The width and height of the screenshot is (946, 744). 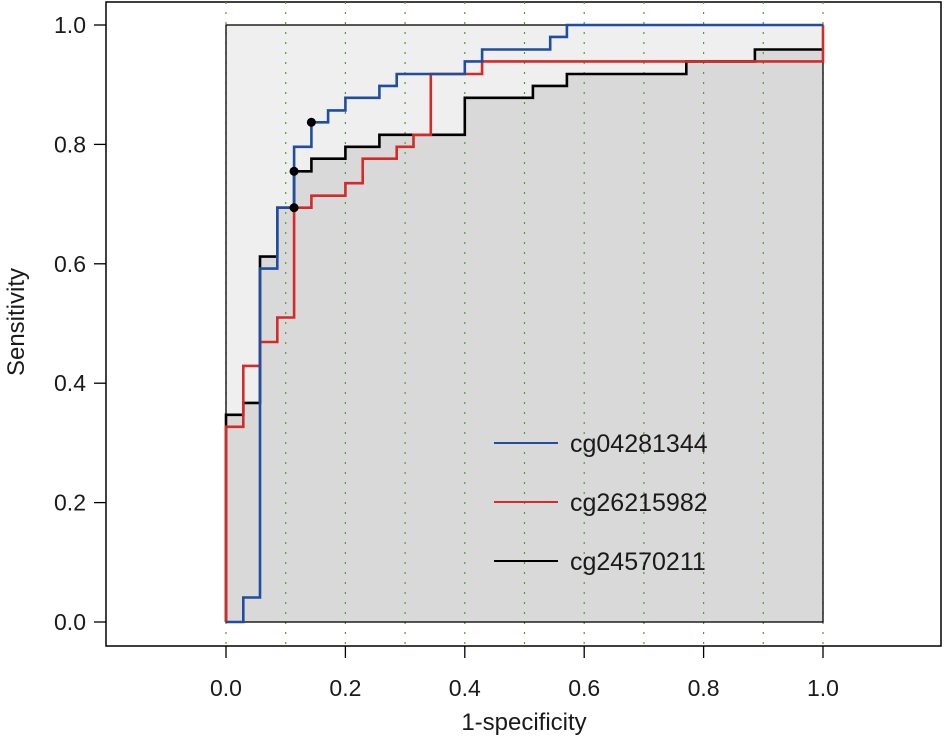 I want to click on x-tick-label: 1.0, so click(x=823, y=688).